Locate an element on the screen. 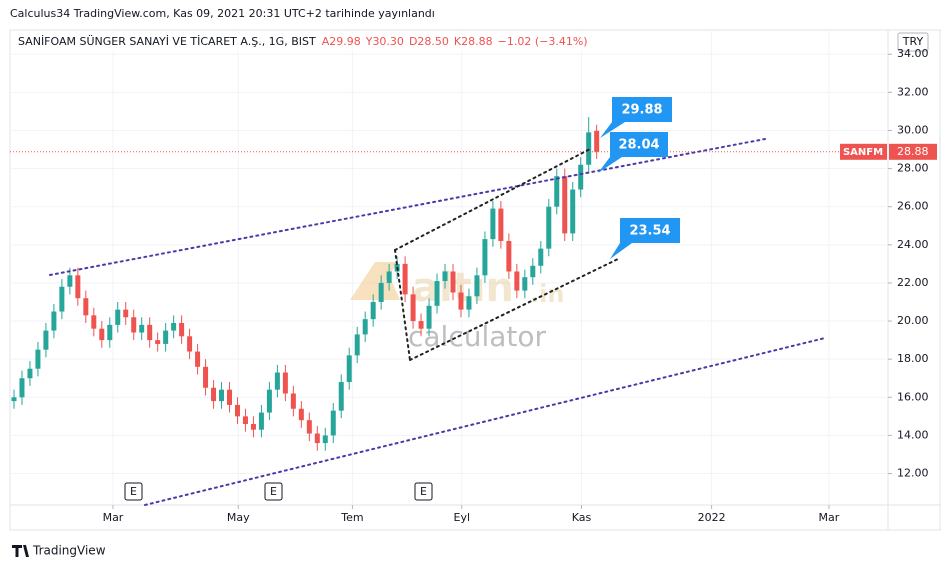 This screenshot has width=949, height=572. x-tick-label: Eyl is located at coordinates (462, 517).